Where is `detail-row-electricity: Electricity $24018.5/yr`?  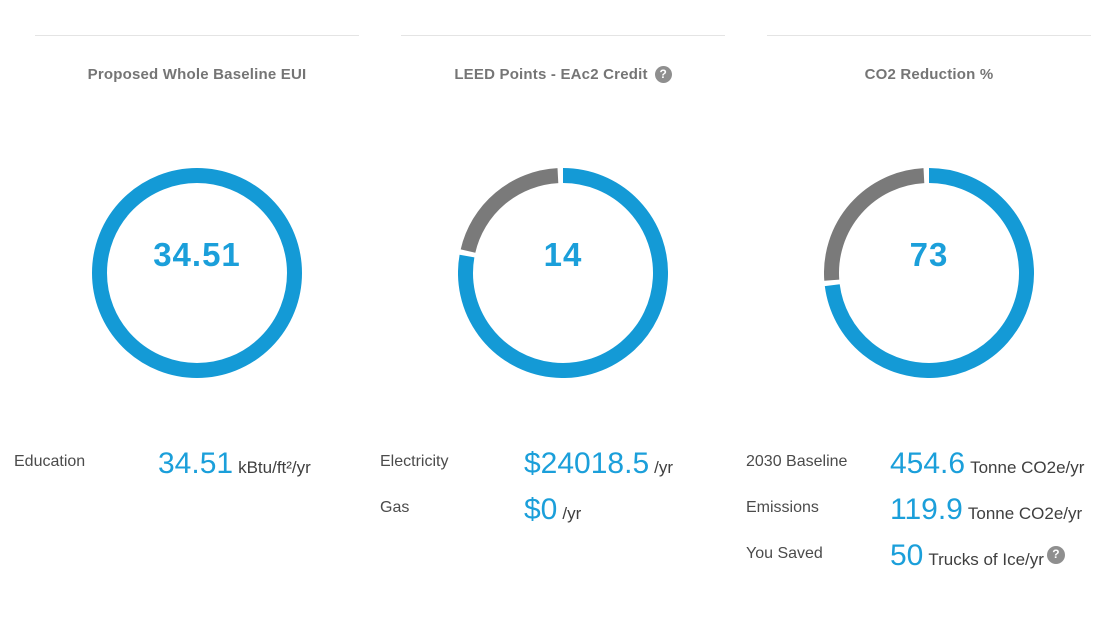
detail-row-electricity: Electricity $24018.5/yr is located at coordinates (563, 463).